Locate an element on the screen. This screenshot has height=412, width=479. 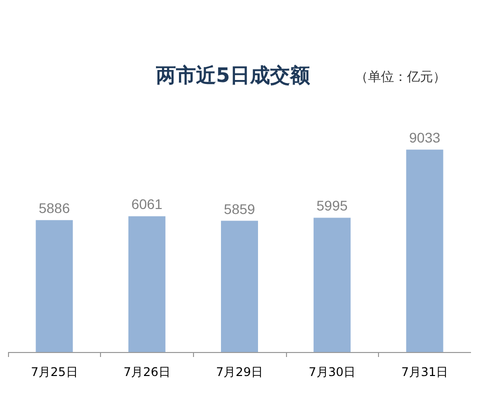
chart-title: 两市近5日成交额 is located at coordinates (233, 75).